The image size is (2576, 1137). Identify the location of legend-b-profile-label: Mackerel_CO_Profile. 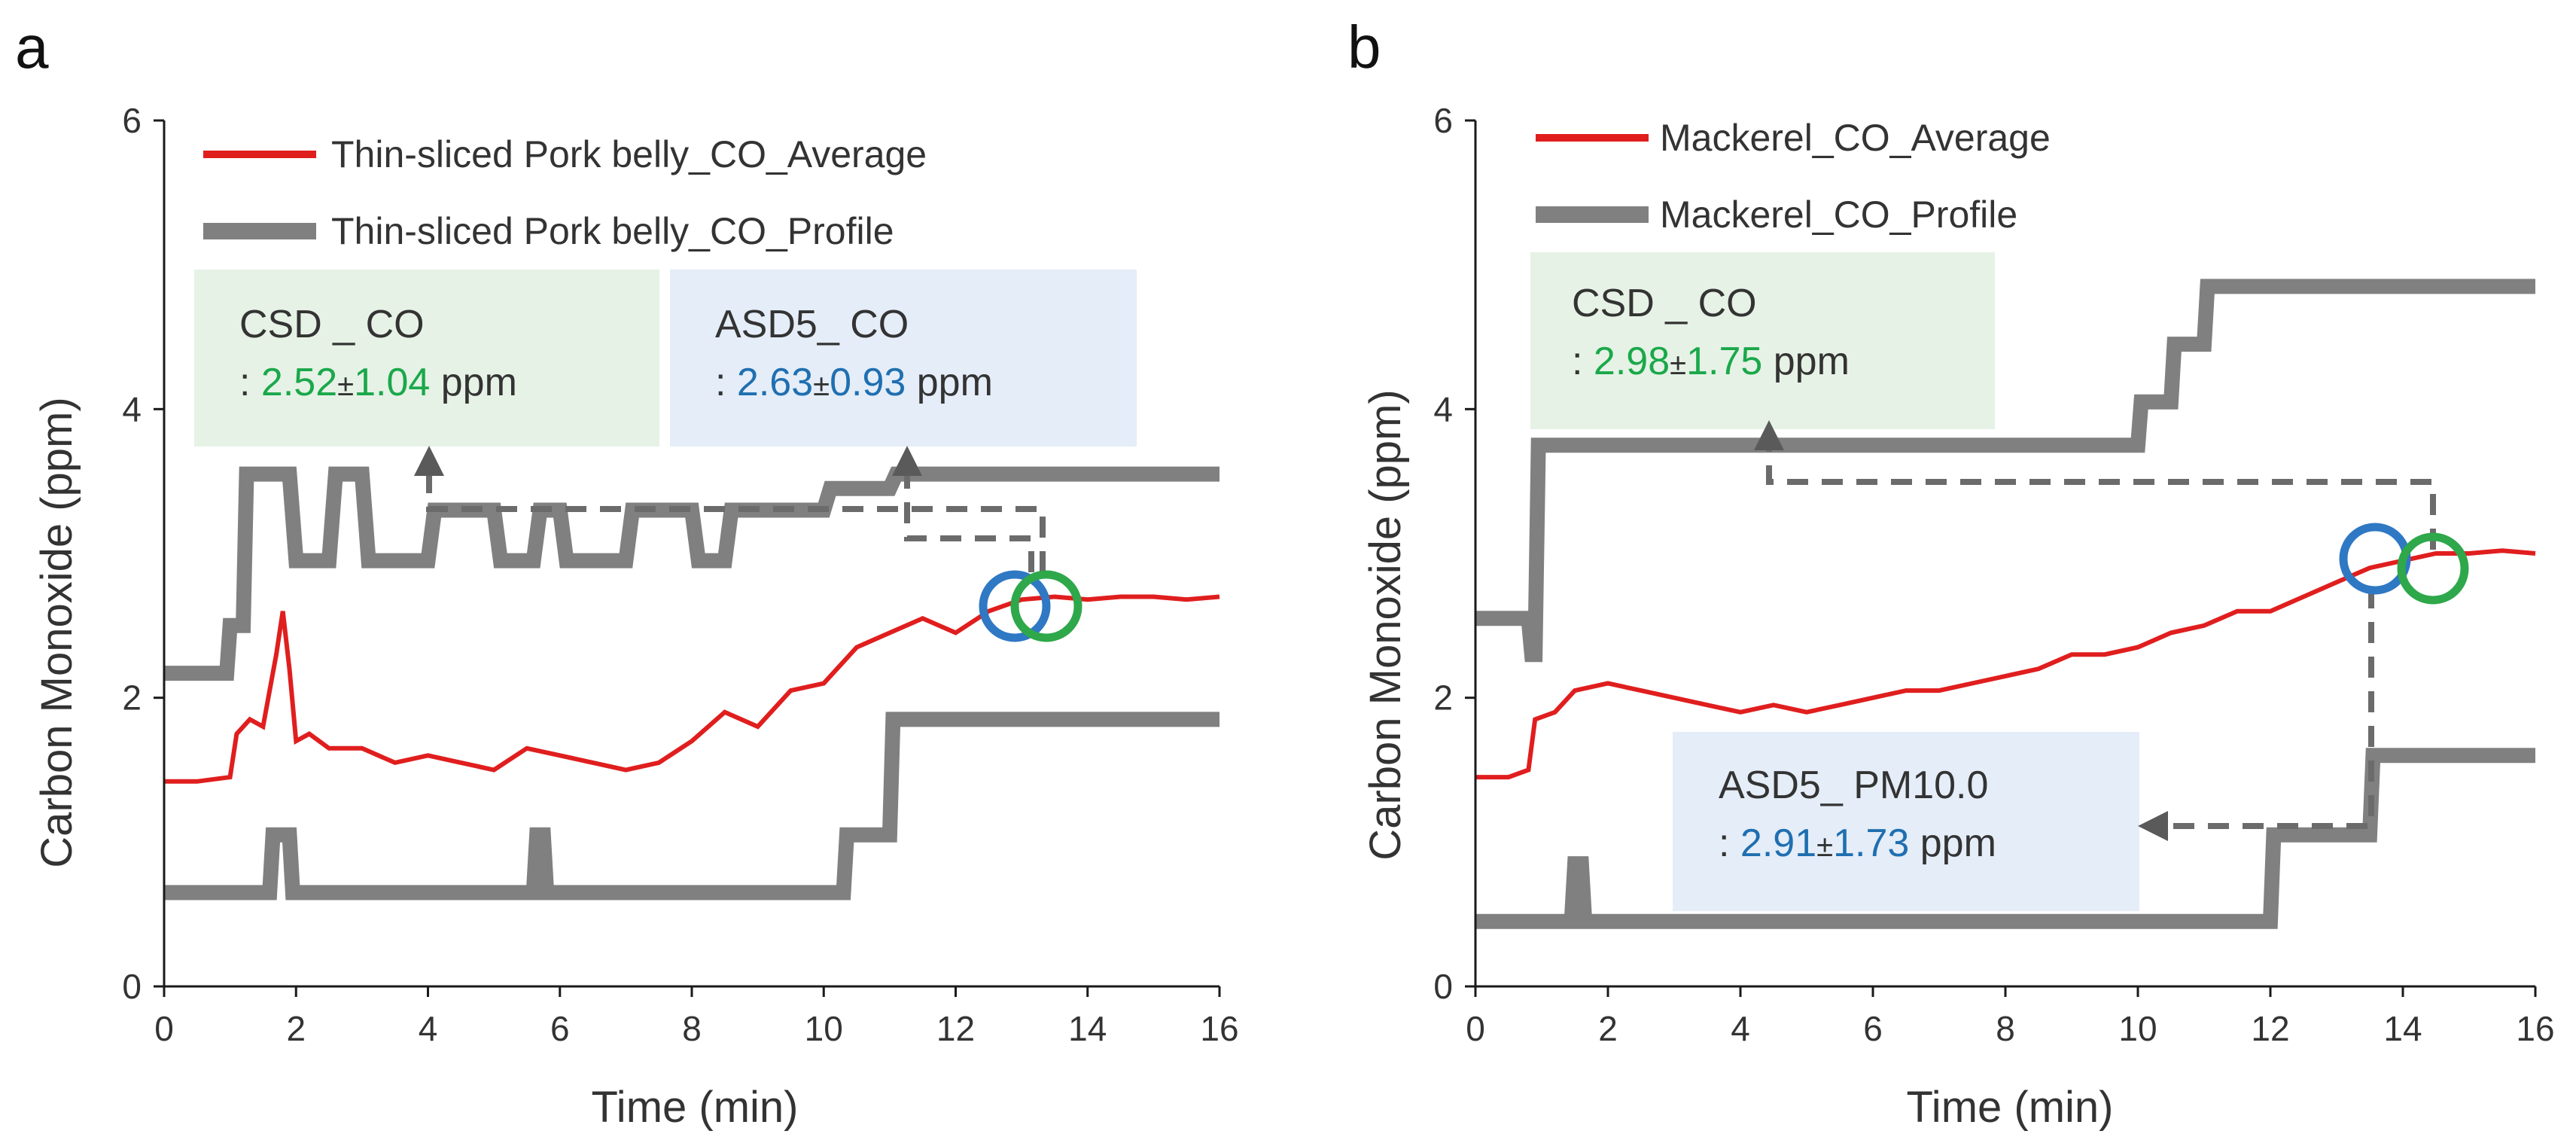
(1838, 215).